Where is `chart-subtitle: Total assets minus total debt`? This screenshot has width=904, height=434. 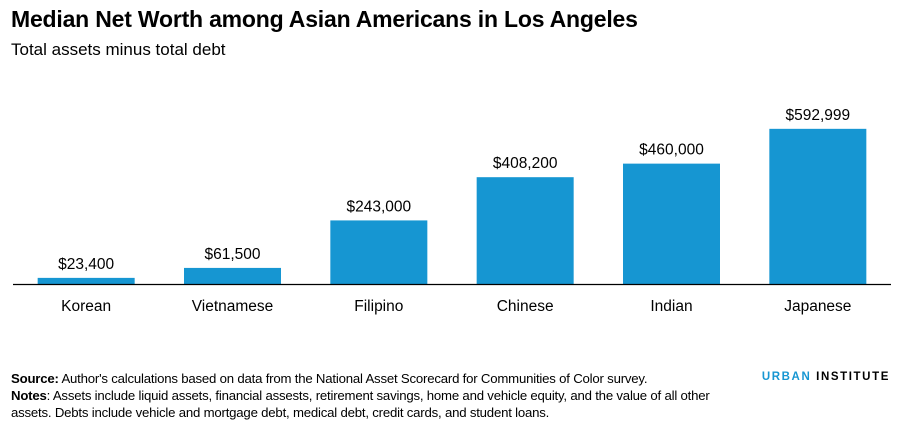 chart-subtitle: Total assets minus total debt is located at coordinates (118, 49).